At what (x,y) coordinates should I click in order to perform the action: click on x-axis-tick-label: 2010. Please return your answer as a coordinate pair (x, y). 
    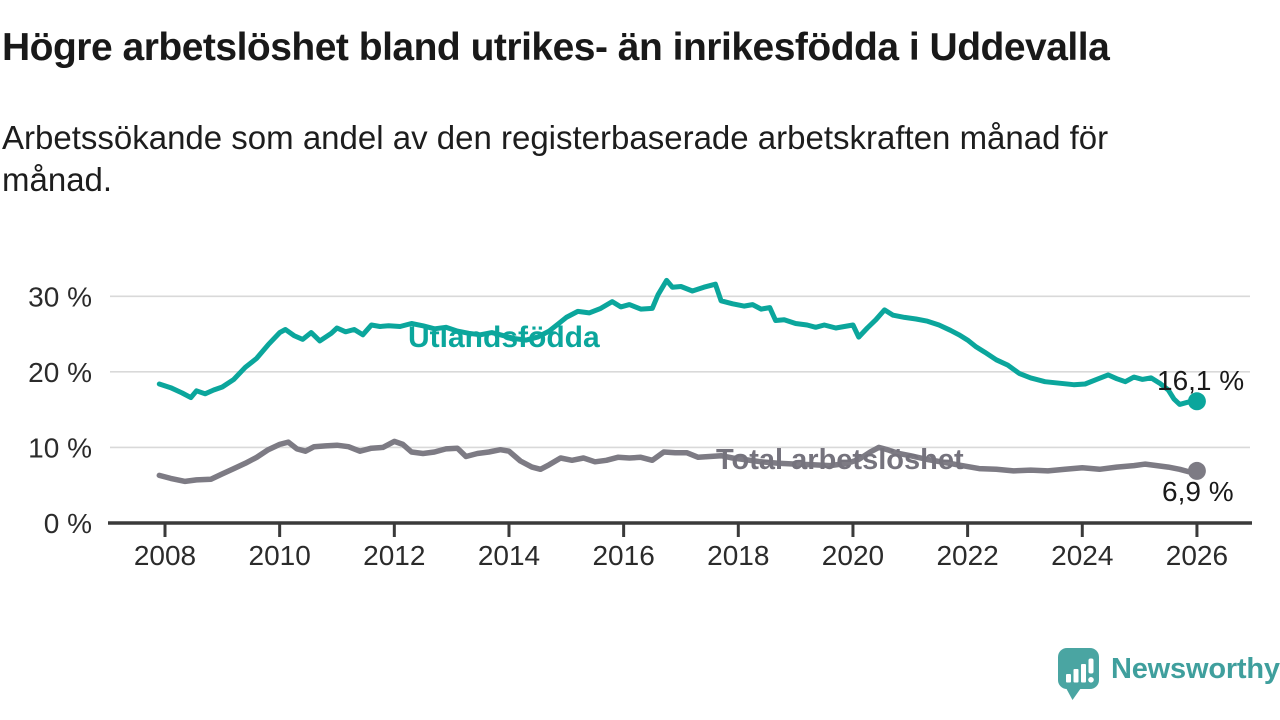
    Looking at the image, I should click on (280, 555).